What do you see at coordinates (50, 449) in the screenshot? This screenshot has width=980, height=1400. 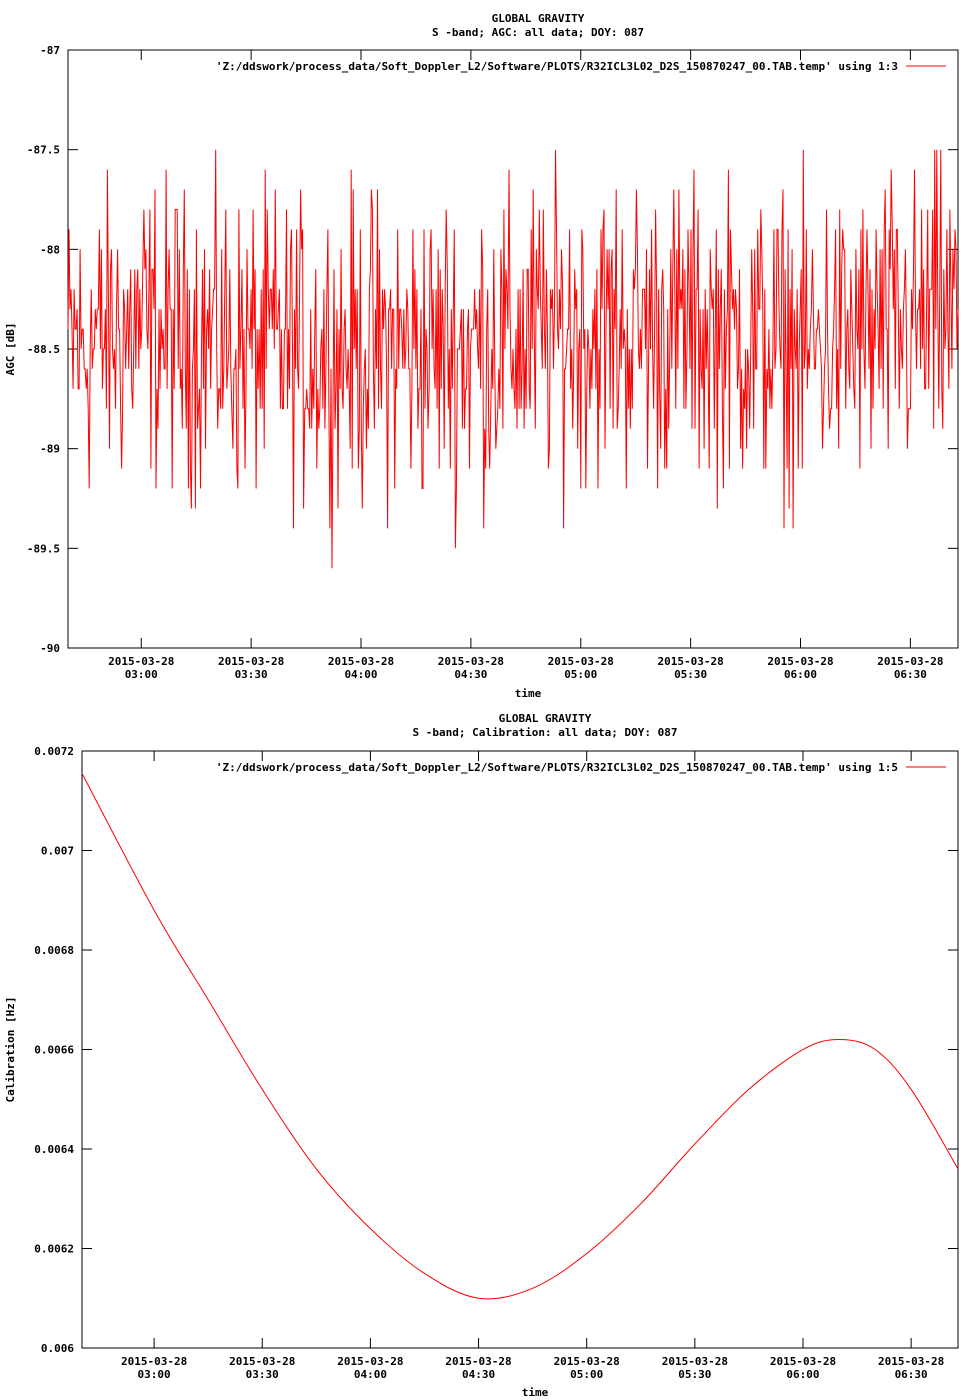 I see `y-tick-label: -89` at bounding box center [50, 449].